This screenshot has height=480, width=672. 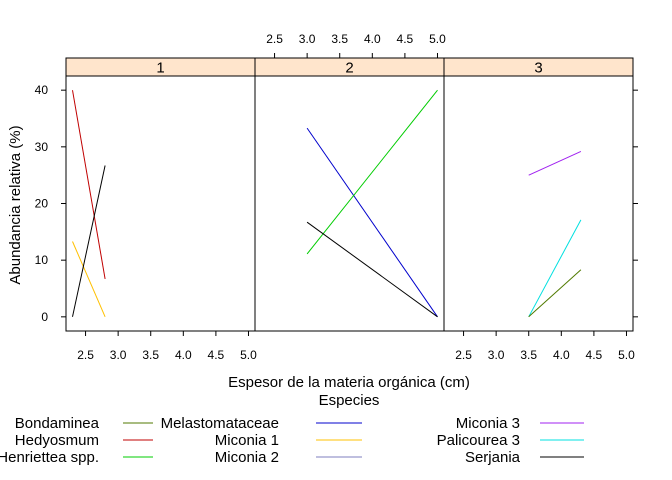 What do you see at coordinates (220, 423) in the screenshot?
I see `legend-label: Melastomataceae` at bounding box center [220, 423].